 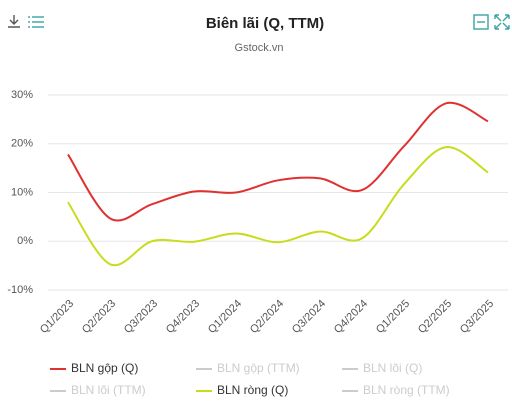 What do you see at coordinates (309, 317) in the screenshot?
I see `x-tick-label: Q3/2024` at bounding box center [309, 317].